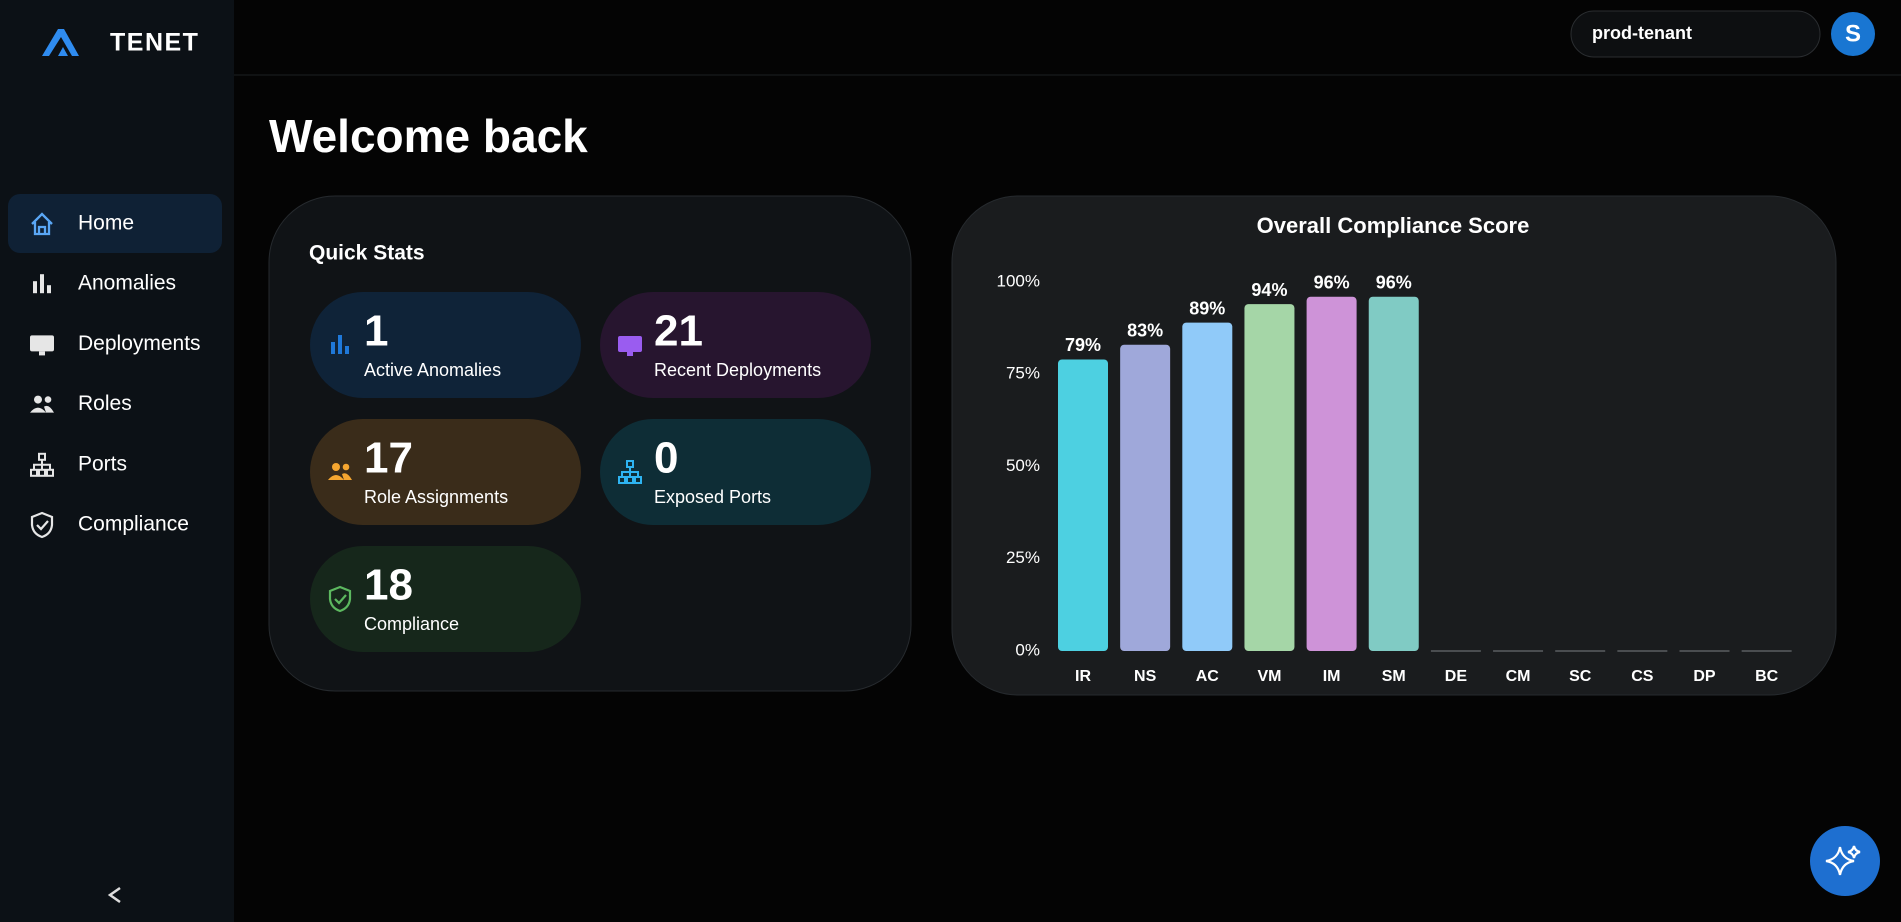 This screenshot has width=1901, height=922. What do you see at coordinates (1767, 676) in the screenshot?
I see `x-tick-label: BC` at bounding box center [1767, 676].